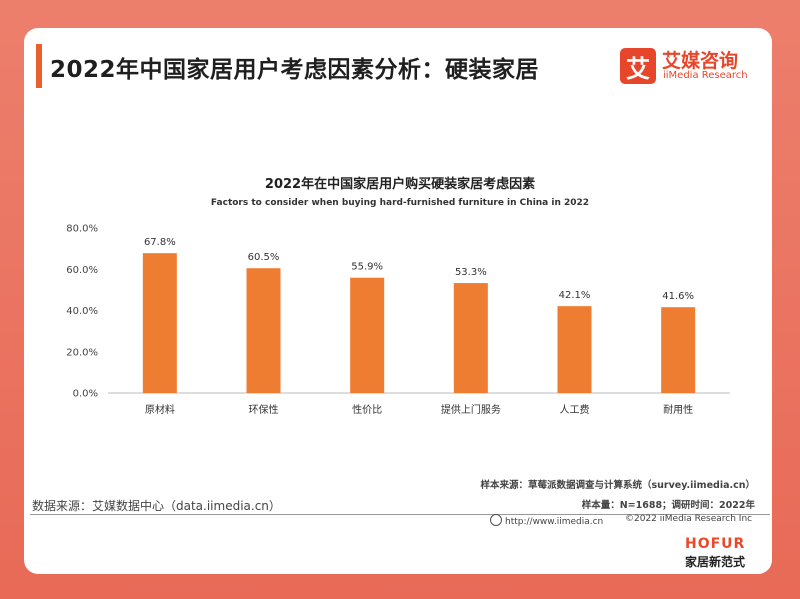 This screenshot has width=800, height=599. I want to click on site-url-text: http://www.iimedia.cn, so click(554, 522).